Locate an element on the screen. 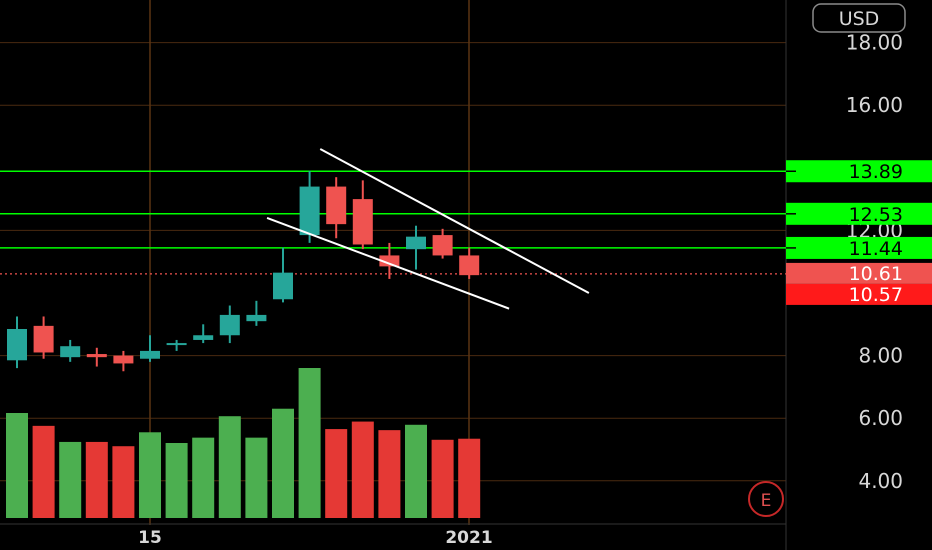 This screenshot has width=932, height=550. currency-button: USD is located at coordinates (859, 18).